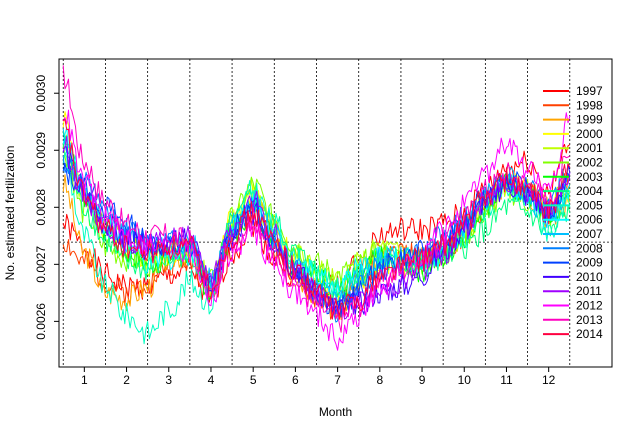 This screenshot has height=440, width=640. I want to click on y-tick-label: 0.0026, so click(41, 321).